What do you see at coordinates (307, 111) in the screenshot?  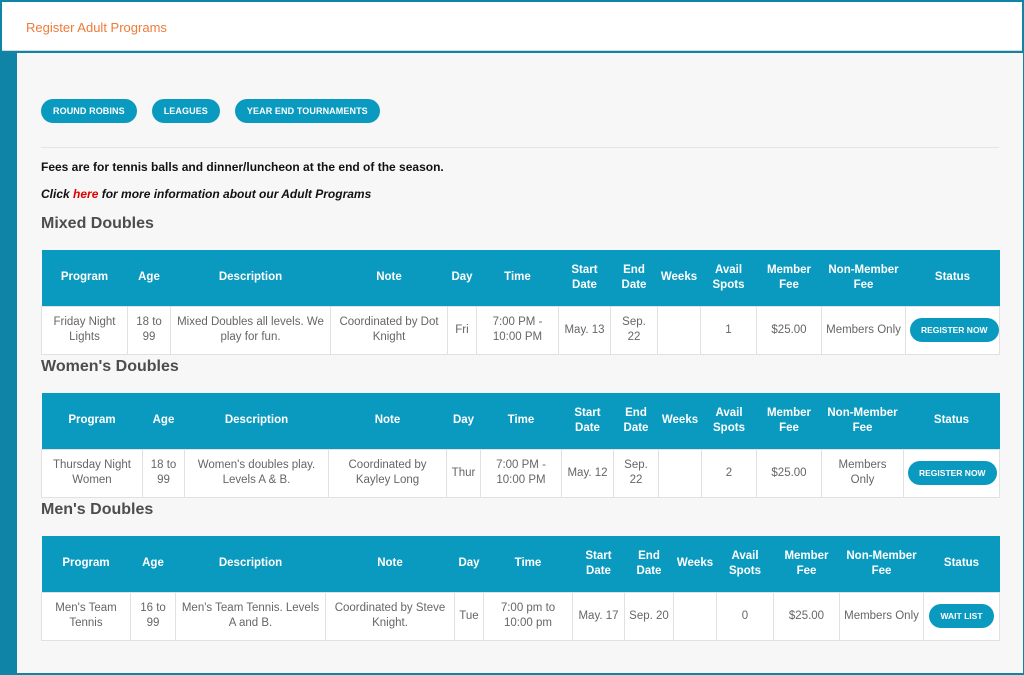 I see `year-end-tournaments-button: YEAR END TOURNAMENTS` at bounding box center [307, 111].